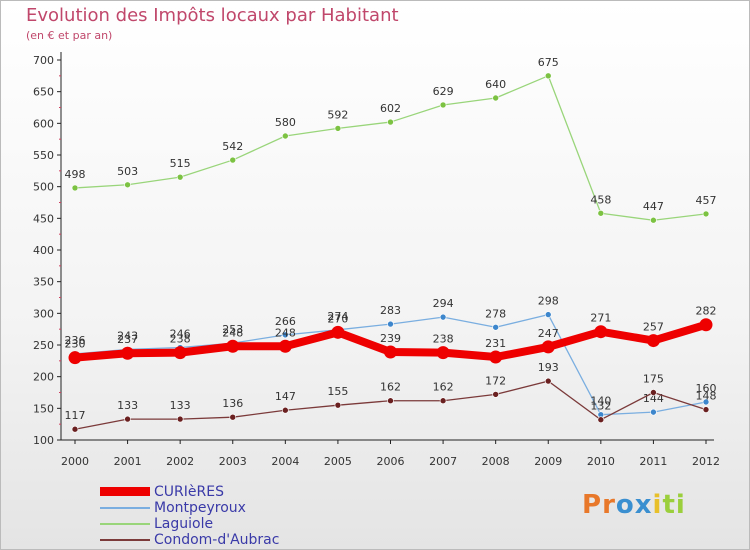 The width and height of the screenshot is (750, 550). Describe the element at coordinates (212, 15) in the screenshot. I see `chart-title: Evolution des Impôts locaux par Habitant` at that location.